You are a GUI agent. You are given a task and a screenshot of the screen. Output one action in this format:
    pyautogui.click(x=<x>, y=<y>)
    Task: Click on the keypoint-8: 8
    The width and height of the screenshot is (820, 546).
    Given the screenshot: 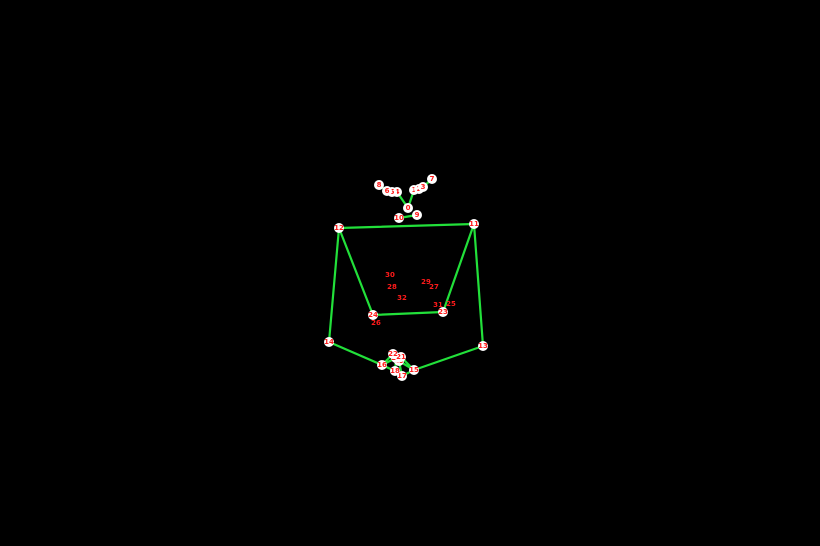 What is the action you would take?
    pyautogui.click(x=379, y=185)
    